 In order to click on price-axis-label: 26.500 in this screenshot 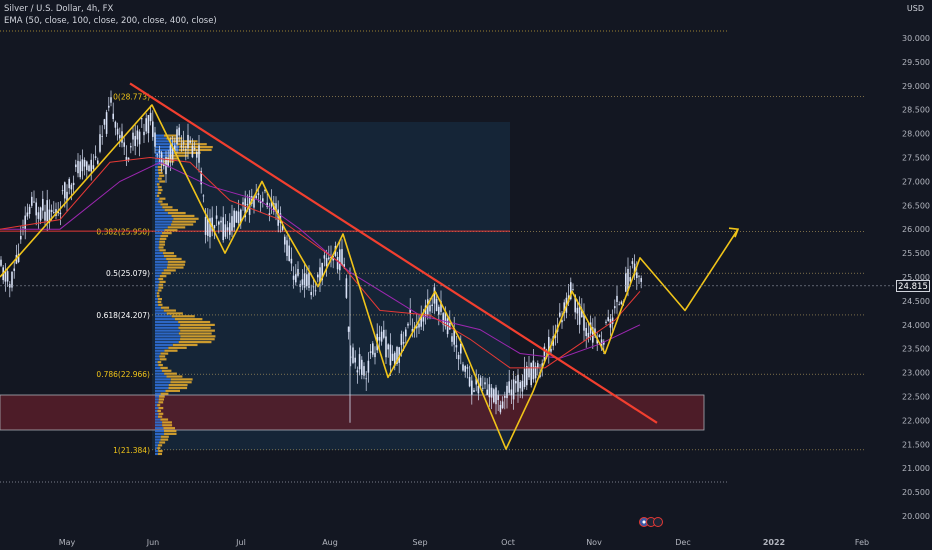, I will do `click(916, 205)`.